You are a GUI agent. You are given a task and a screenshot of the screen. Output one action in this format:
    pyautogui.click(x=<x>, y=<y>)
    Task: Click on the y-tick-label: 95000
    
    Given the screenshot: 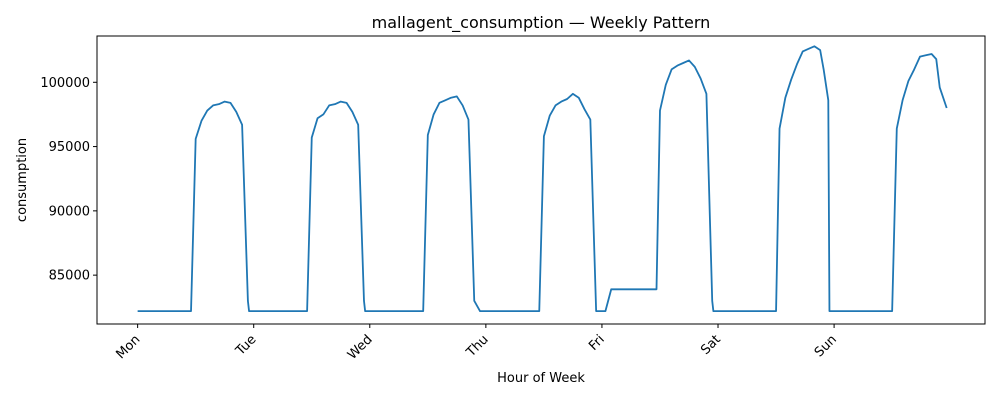 What is the action you would take?
    pyautogui.click(x=69, y=147)
    